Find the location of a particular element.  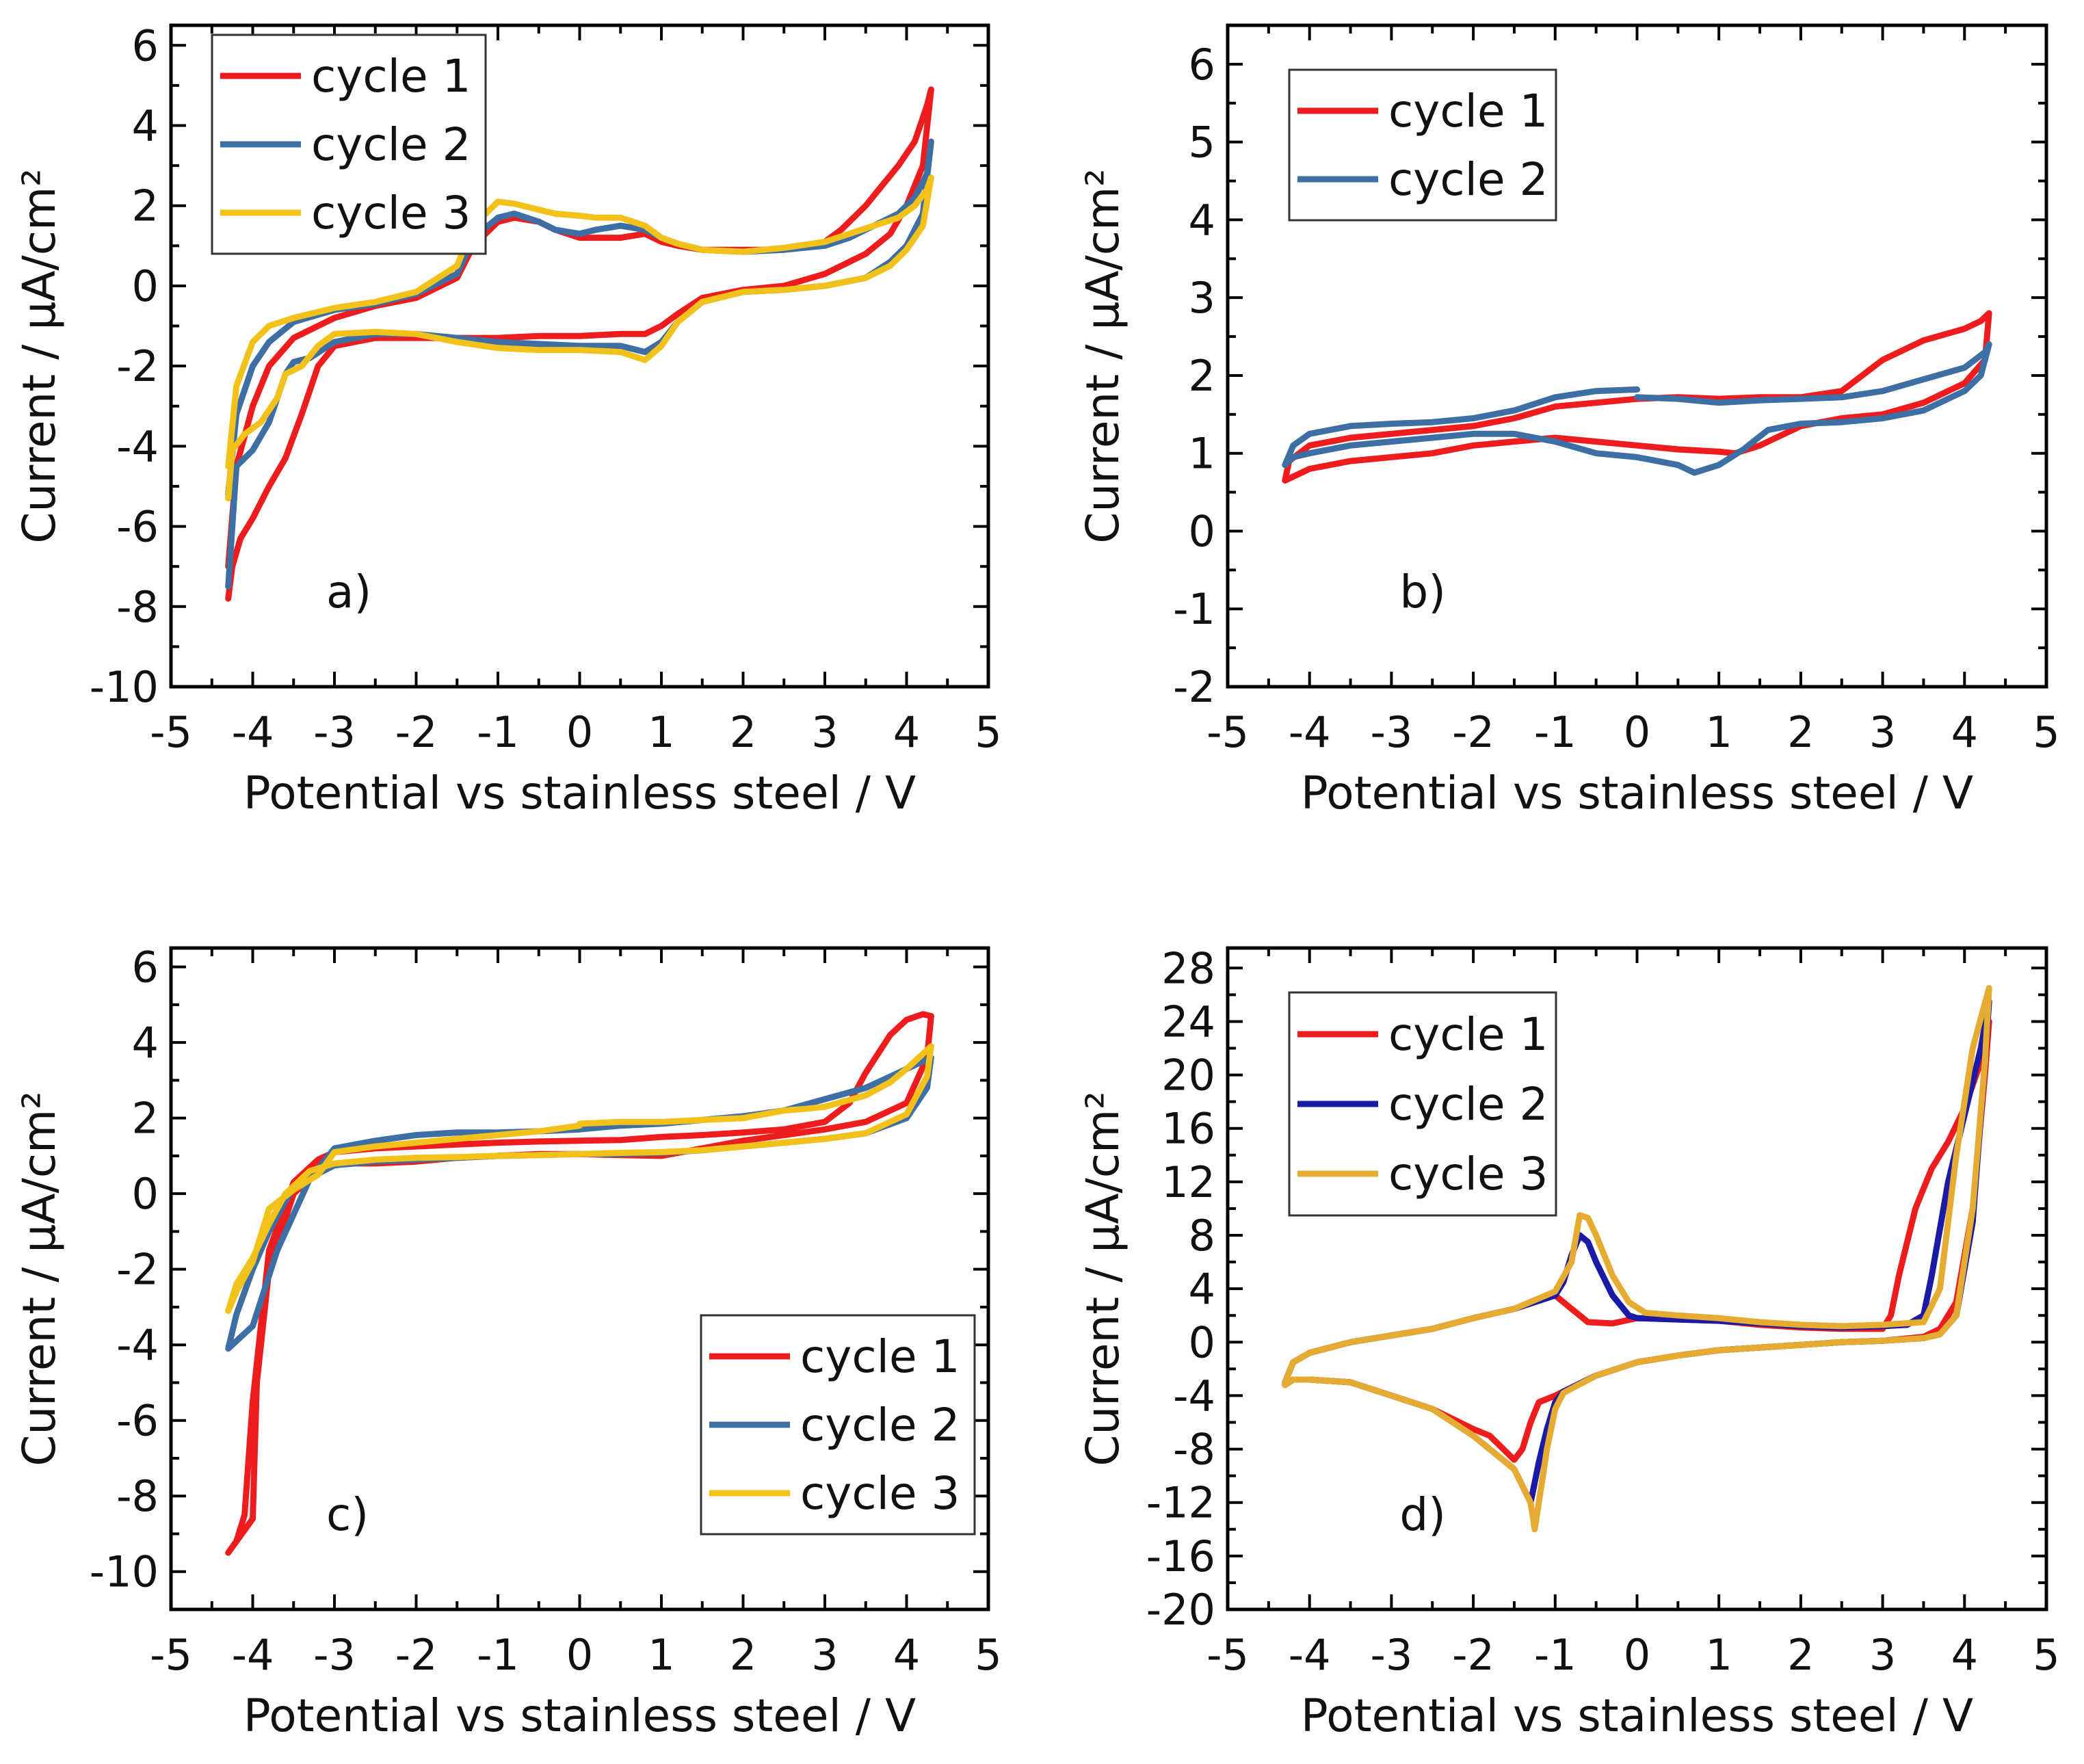

y-tick-label: 5 is located at coordinates (1202, 143).